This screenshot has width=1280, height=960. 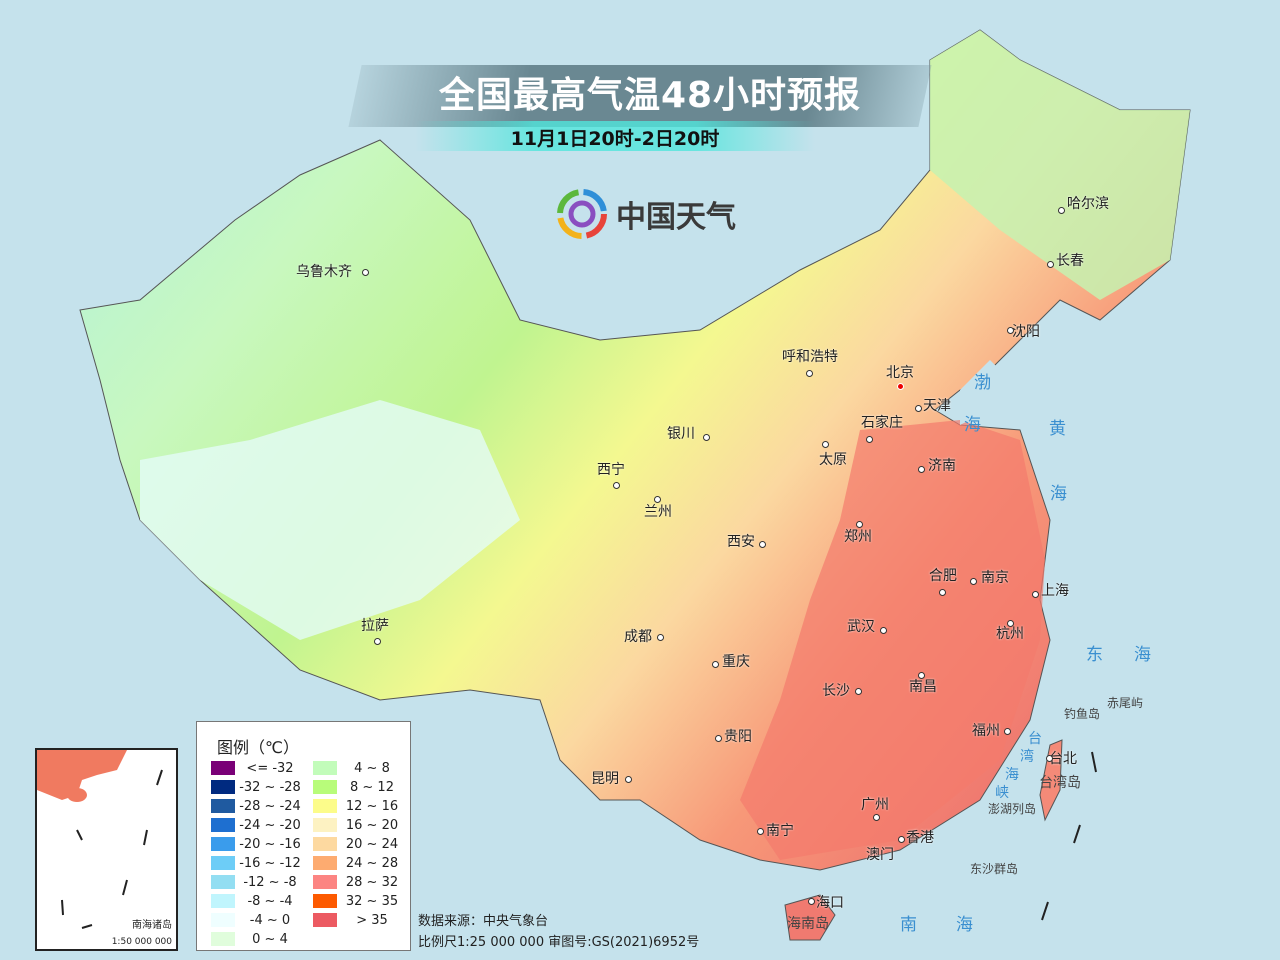 I want to click on city-label: 哈尔滨, so click(x=1088, y=204).